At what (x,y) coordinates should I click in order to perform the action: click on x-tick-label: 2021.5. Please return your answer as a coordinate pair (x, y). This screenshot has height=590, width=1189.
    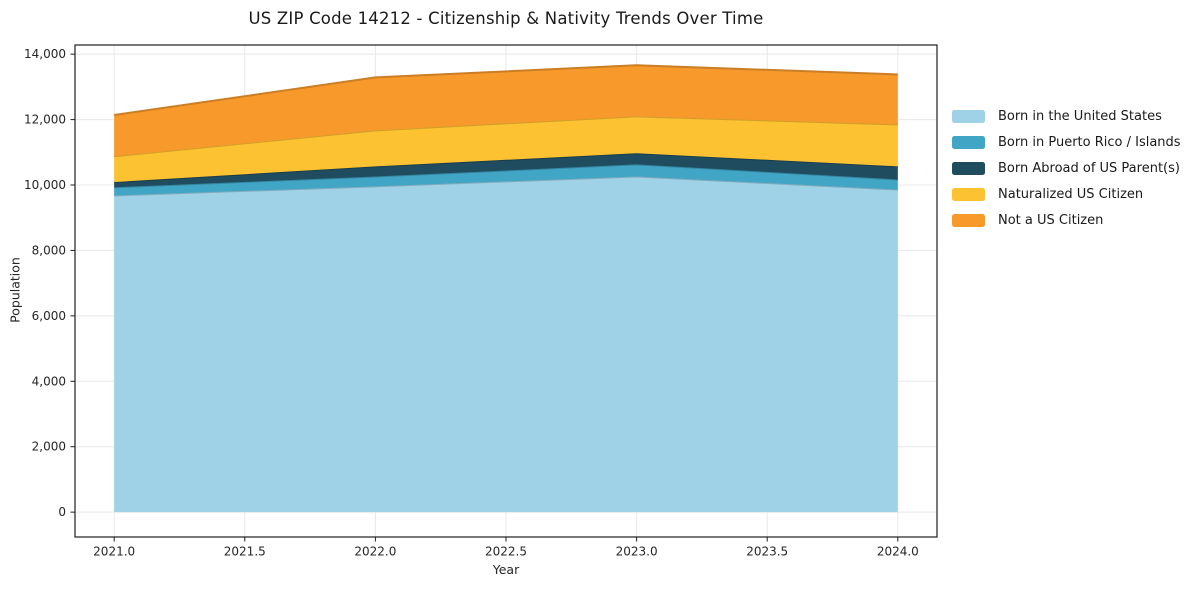
    Looking at the image, I should click on (245, 552).